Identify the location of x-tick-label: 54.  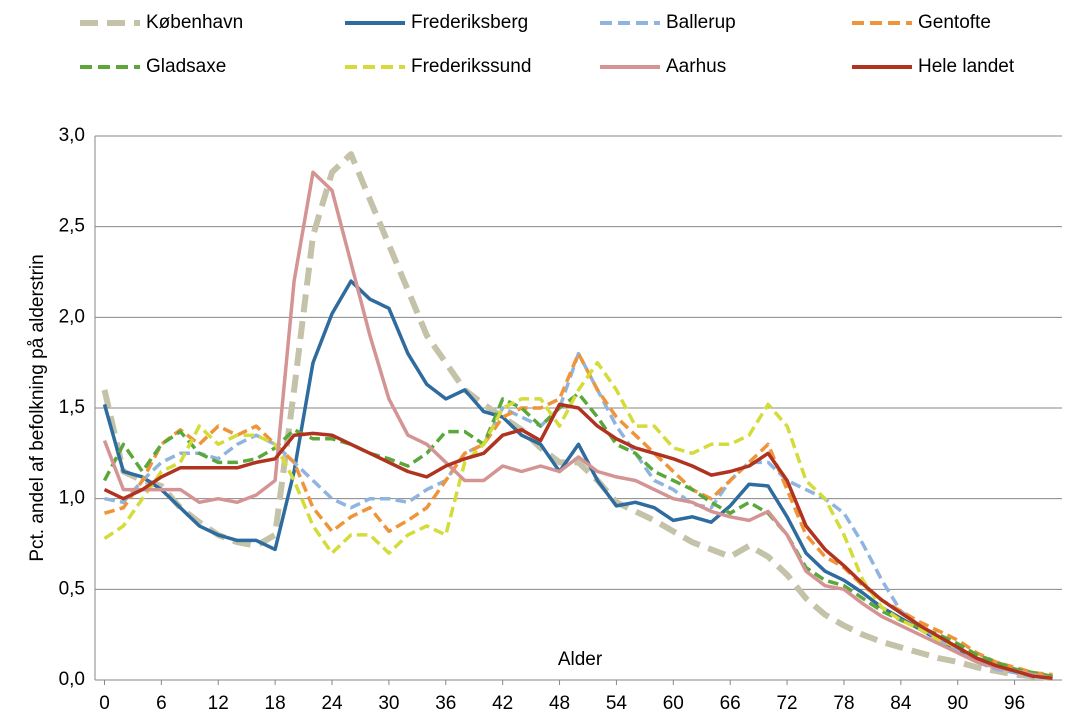
(617, 703).